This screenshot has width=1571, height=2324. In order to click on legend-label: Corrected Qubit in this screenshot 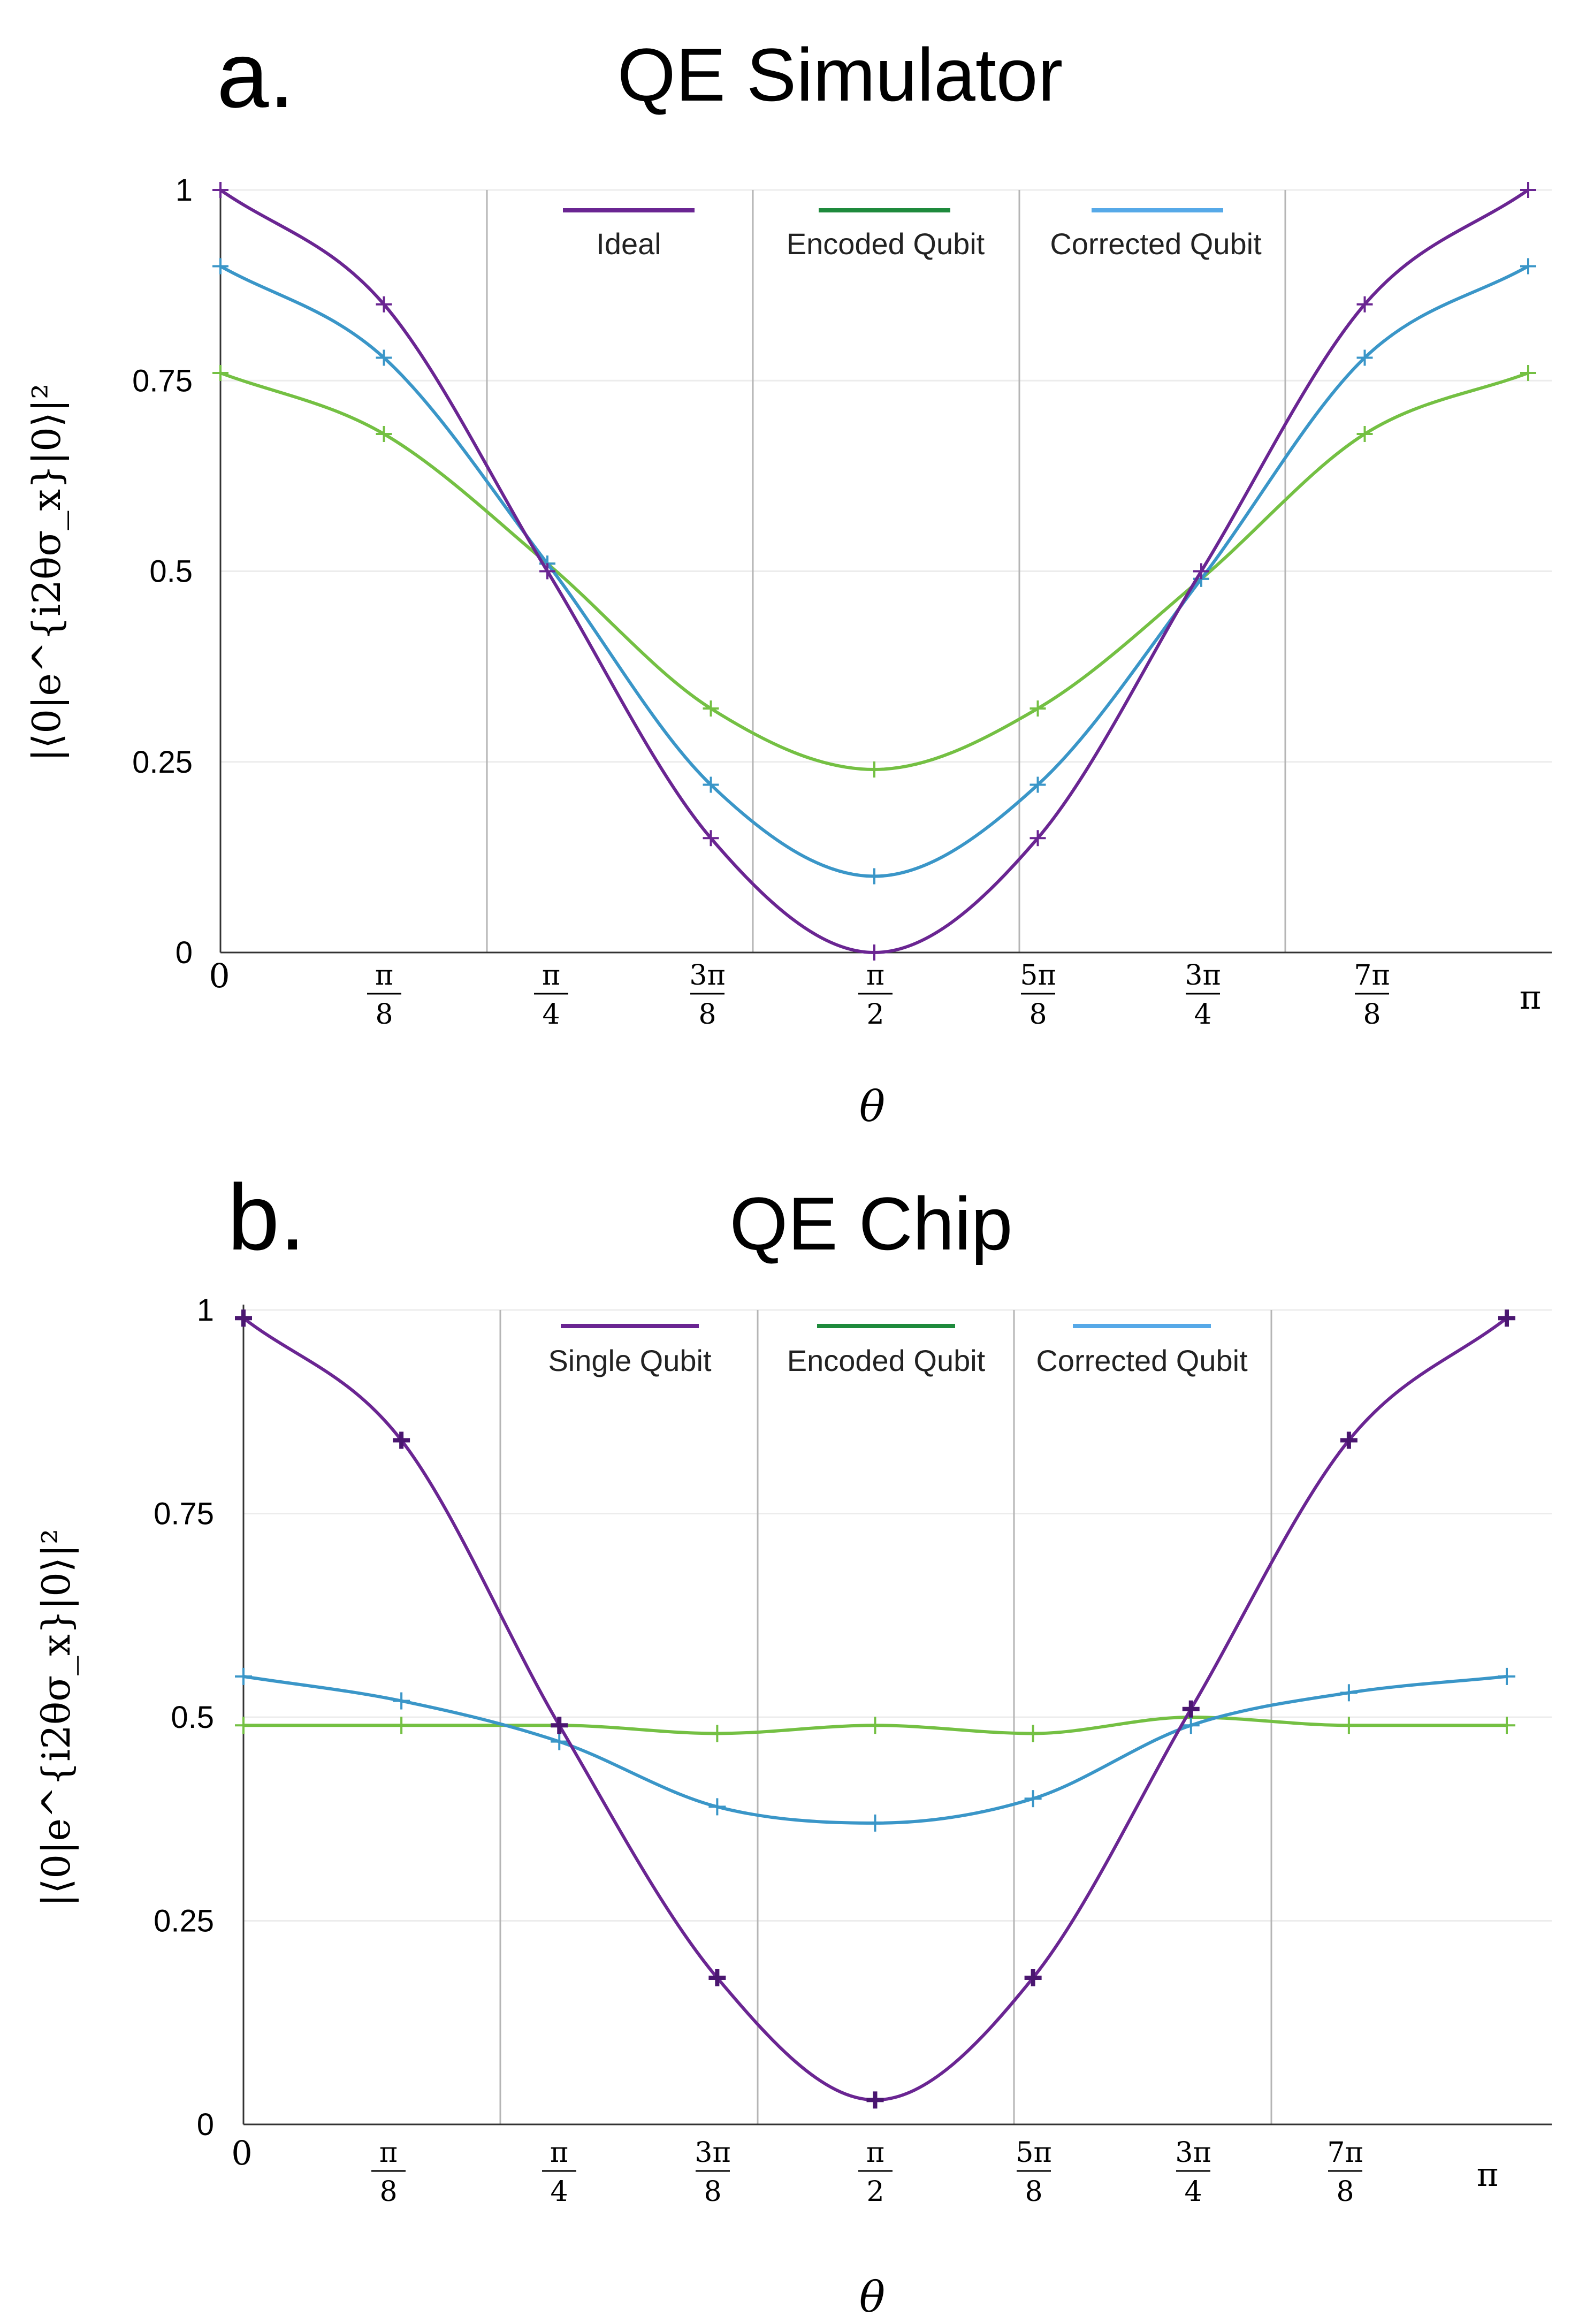, I will do `click(1156, 244)`.